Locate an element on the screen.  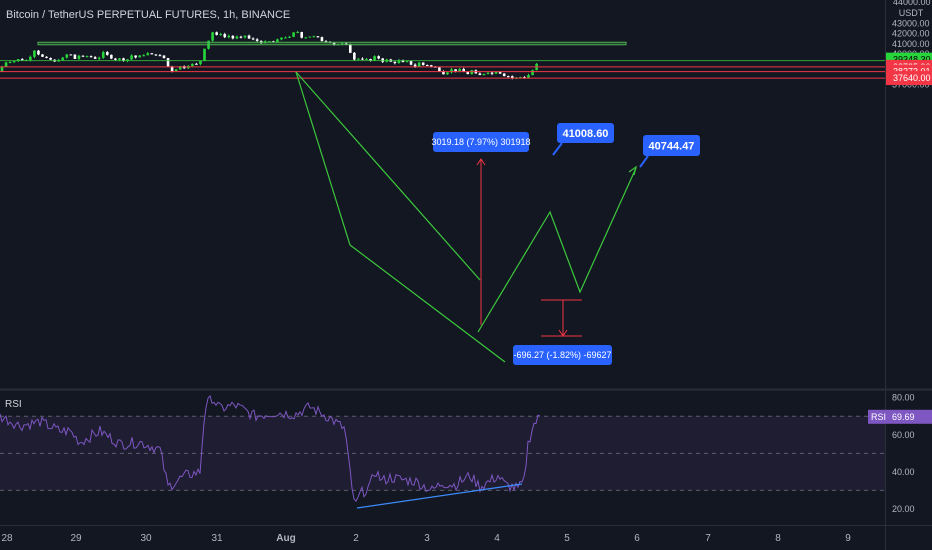
time-tick-label: 3 is located at coordinates (427, 538).